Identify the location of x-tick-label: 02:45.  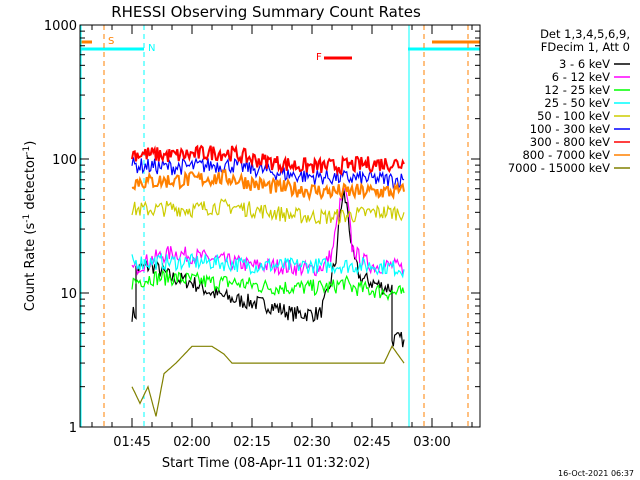
(371, 442).